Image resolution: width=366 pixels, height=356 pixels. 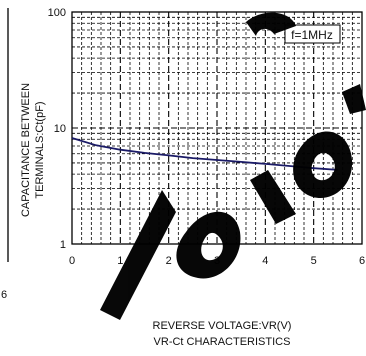 I want to click on annotation-label: f=1MHz, so click(x=312, y=35).